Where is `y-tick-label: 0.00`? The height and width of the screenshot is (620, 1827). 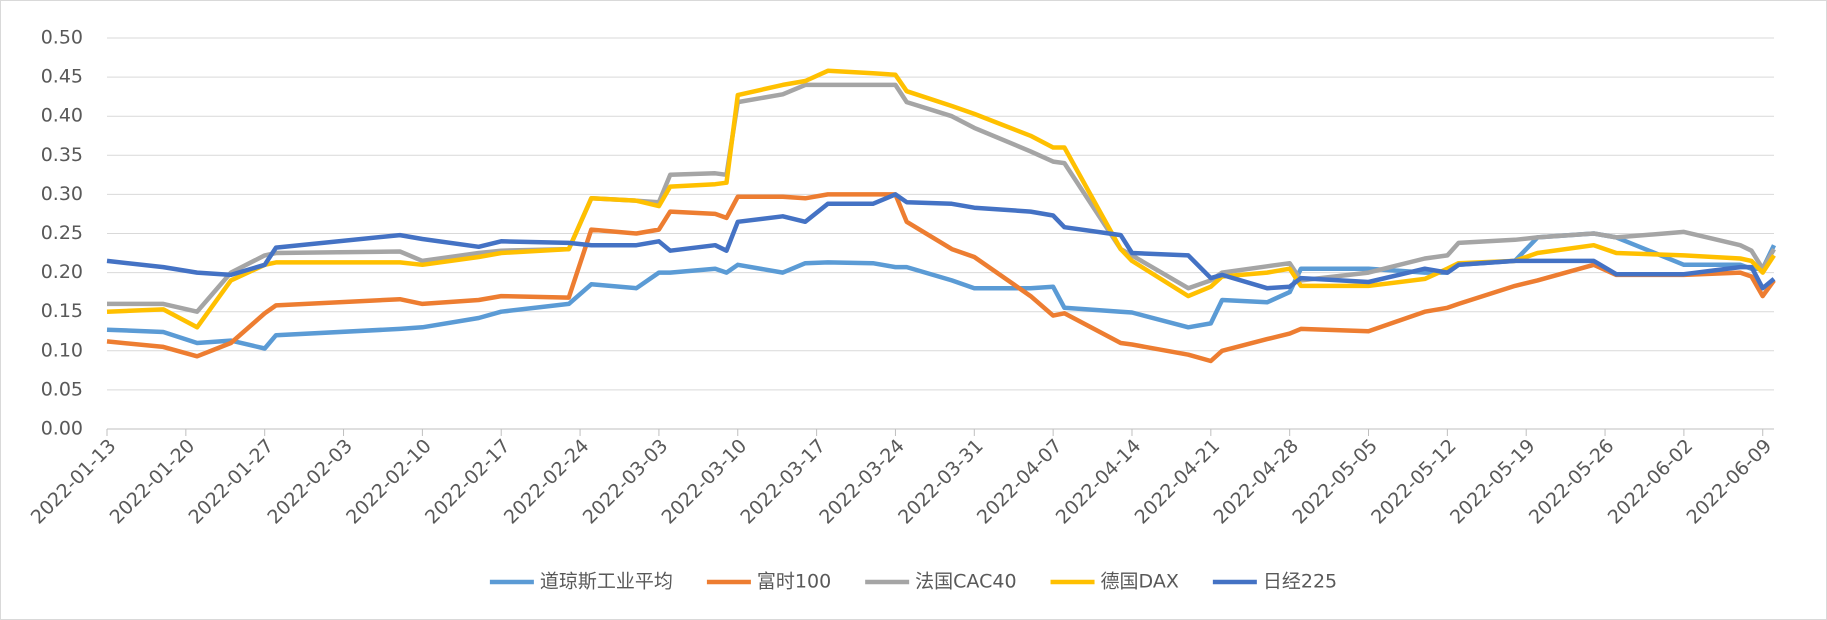
y-tick-label: 0.00 is located at coordinates (62, 429).